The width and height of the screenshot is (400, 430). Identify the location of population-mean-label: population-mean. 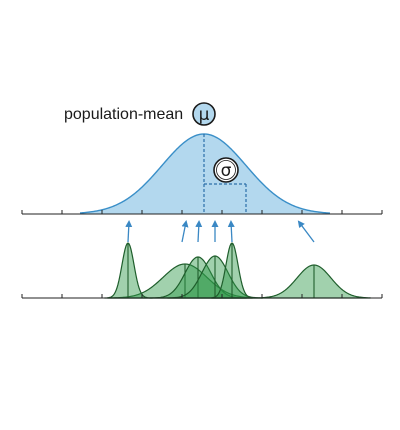
(123, 114).